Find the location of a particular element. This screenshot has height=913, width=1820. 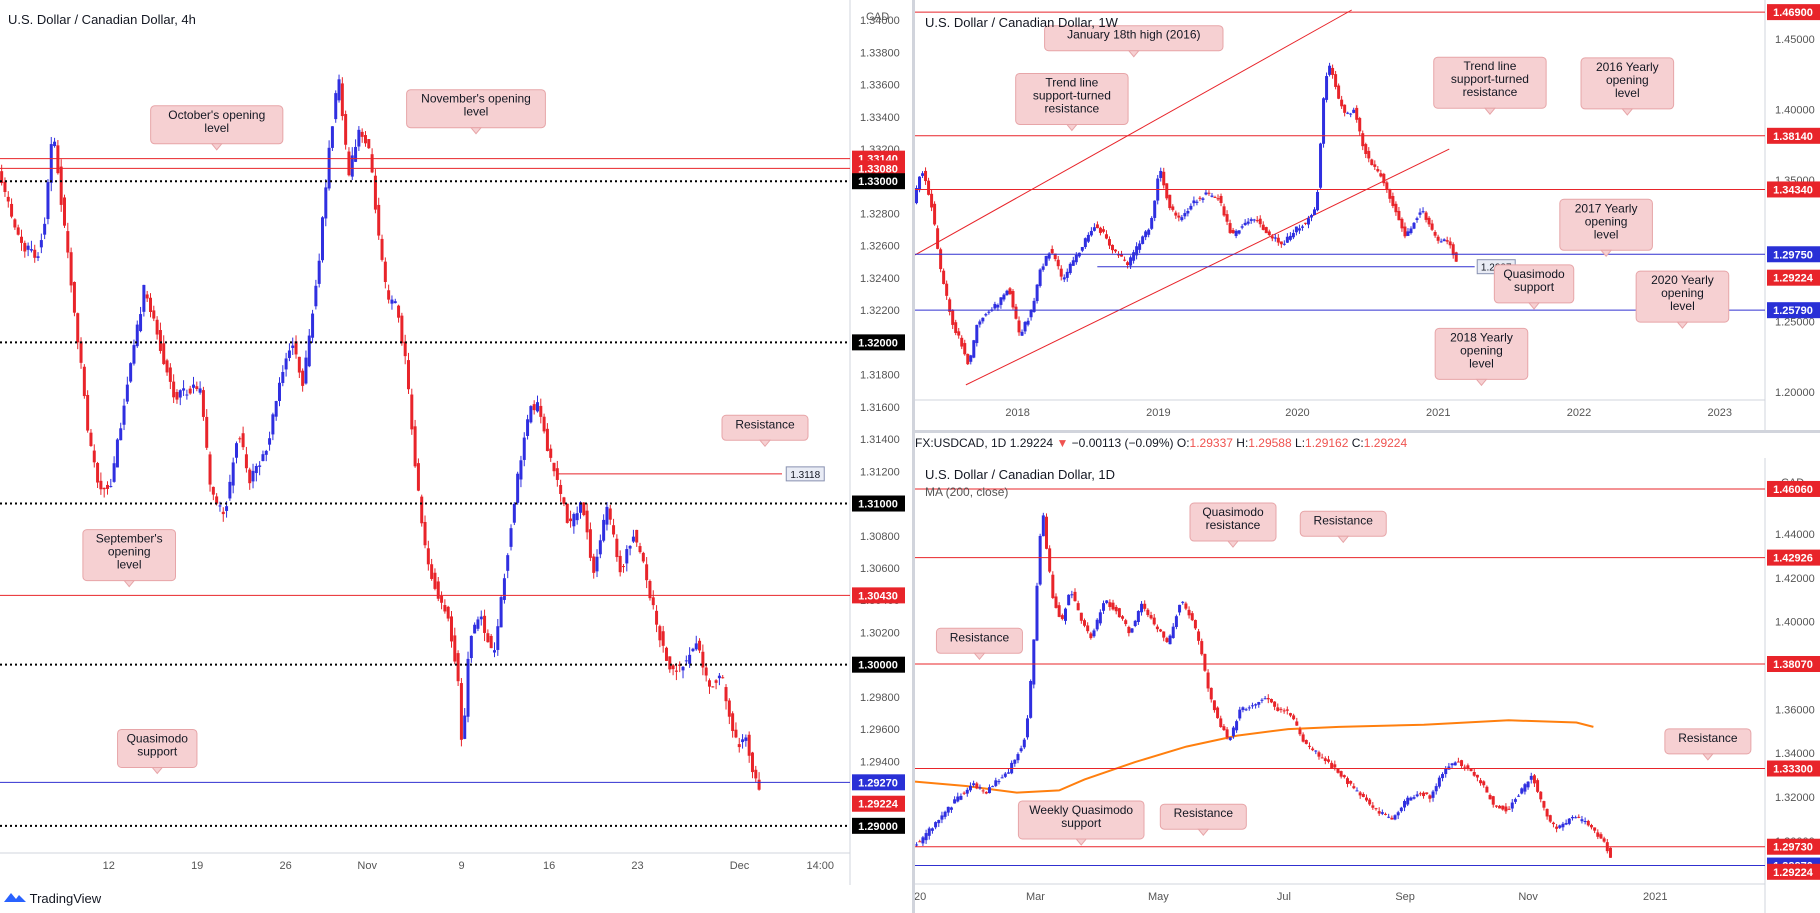

trend-line is located at coordinates (1133, 132).